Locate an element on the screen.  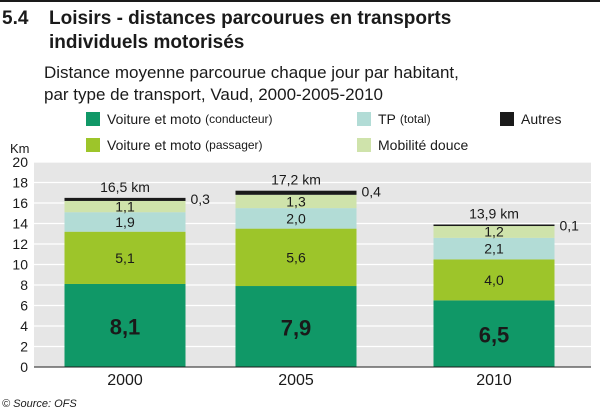
legend-swatch-conducteur is located at coordinates (93, 119).